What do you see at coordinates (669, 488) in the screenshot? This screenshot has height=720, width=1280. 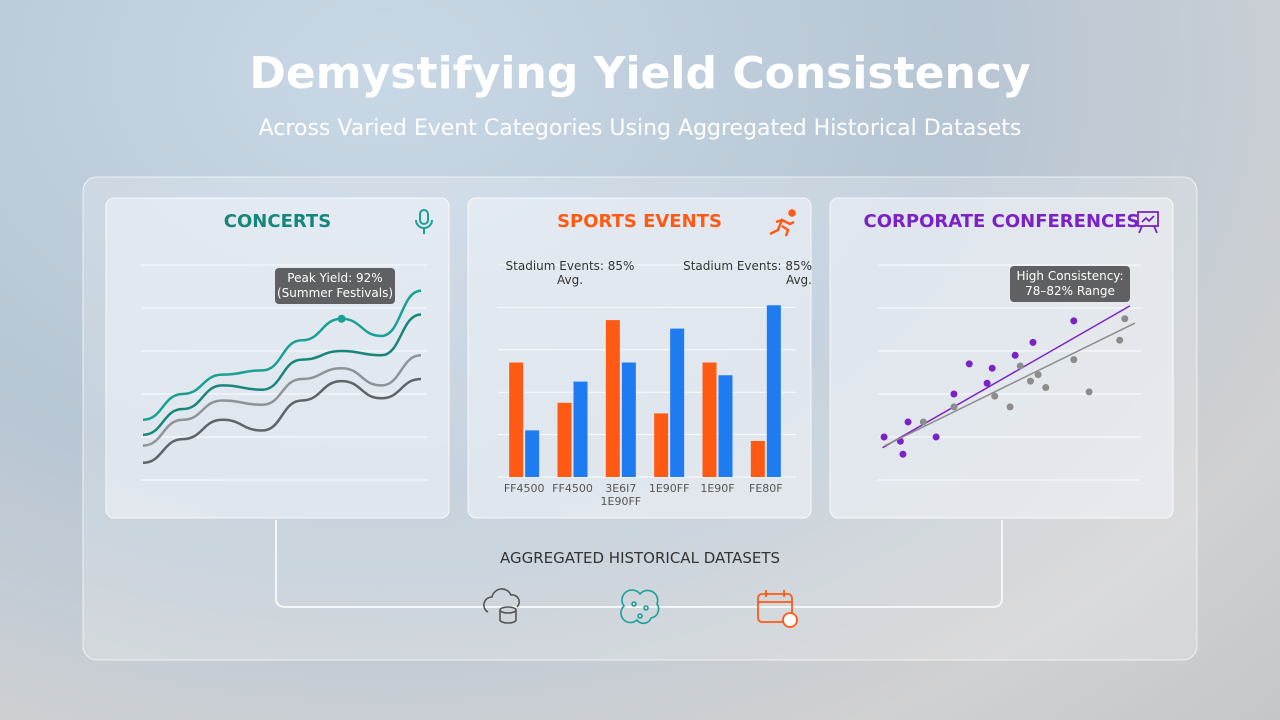 I see `x-tick-label: 1E90FF` at bounding box center [669, 488].